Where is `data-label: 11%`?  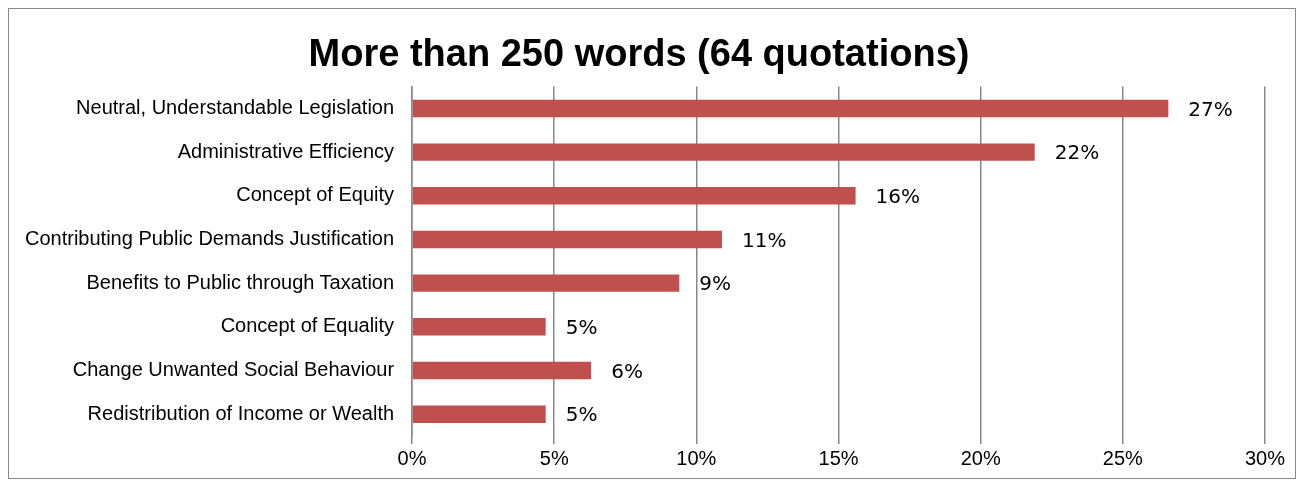
data-label: 11% is located at coordinates (764, 239).